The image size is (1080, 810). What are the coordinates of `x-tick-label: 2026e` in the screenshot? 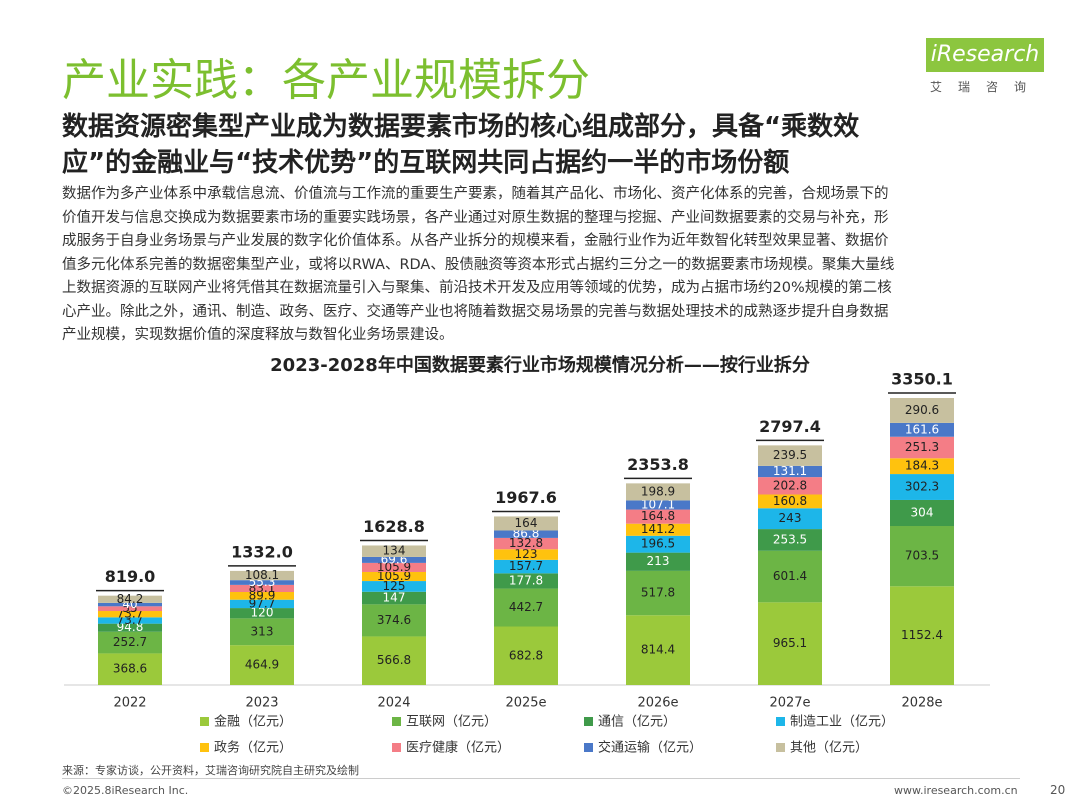 It's located at (657, 703).